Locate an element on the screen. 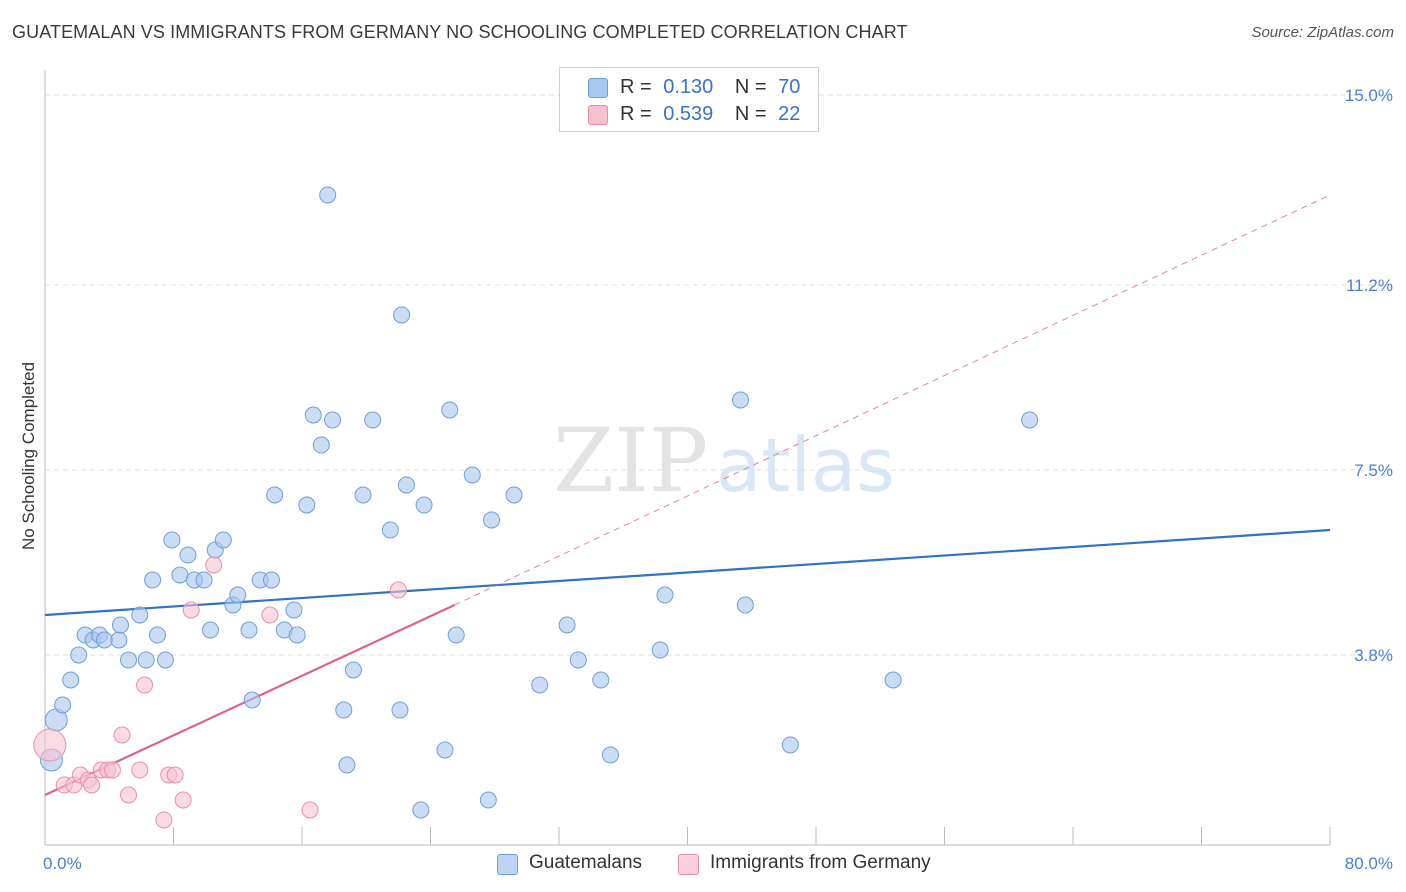  y-axis-label: No Schooling Completed is located at coordinates (28, 456).